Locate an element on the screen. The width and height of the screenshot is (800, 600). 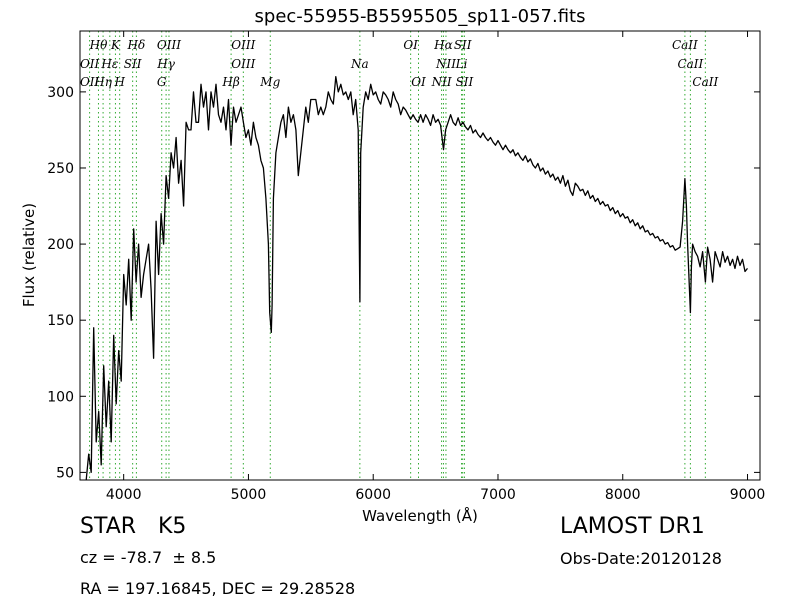
line-label: Hα is located at coordinates (443, 45).